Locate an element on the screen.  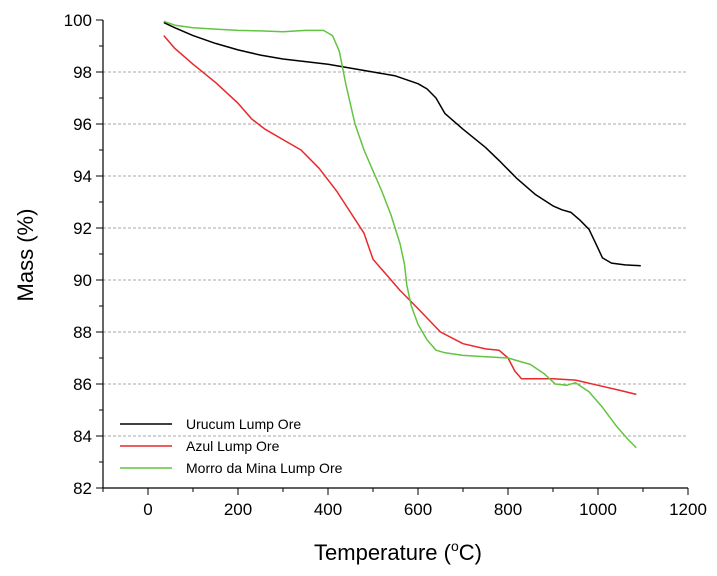
x-tick-label-1000: 1000 is located at coordinates (598, 509).